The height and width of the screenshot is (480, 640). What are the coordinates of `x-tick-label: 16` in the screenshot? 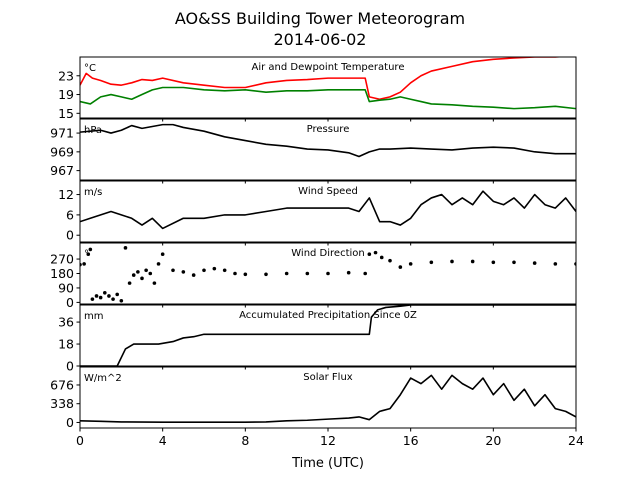 It's located at (411, 440).